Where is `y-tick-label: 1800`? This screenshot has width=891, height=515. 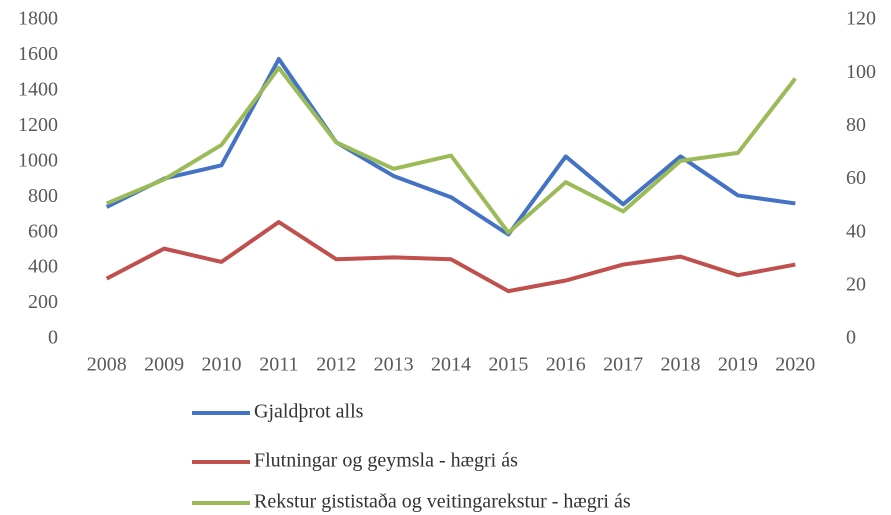 y-tick-label: 1800 is located at coordinates (38, 19).